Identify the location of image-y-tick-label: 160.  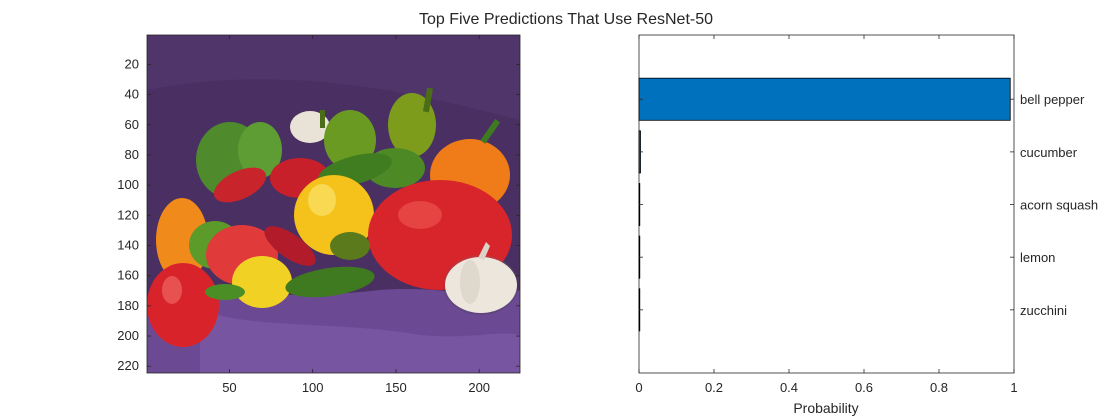
(128, 275).